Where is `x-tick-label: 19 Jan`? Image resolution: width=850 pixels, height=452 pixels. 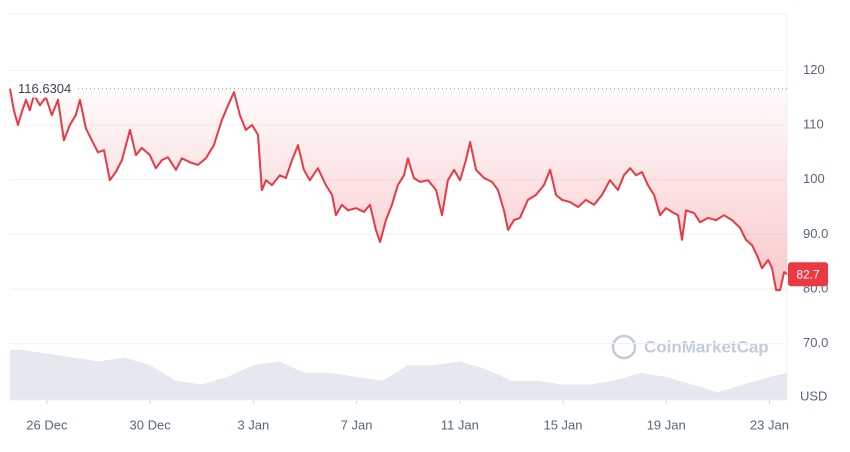
x-tick-label: 19 Jan is located at coordinates (666, 424).